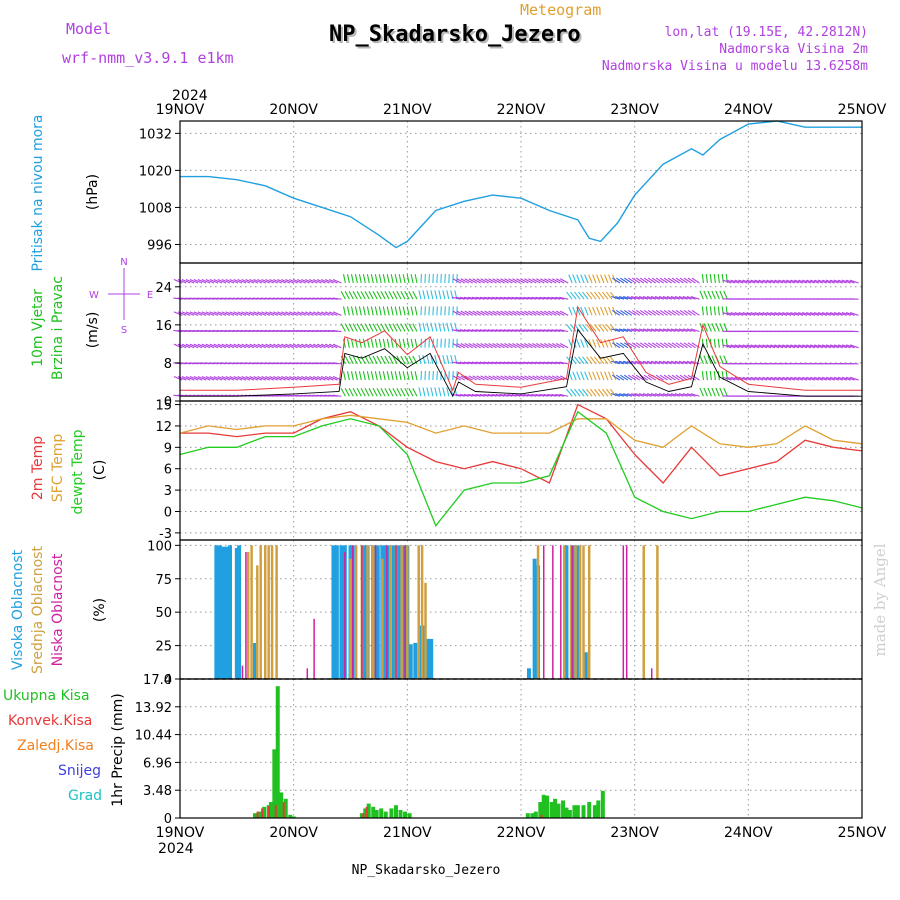  Describe the element at coordinates (180, 833) in the screenshot. I see `bottom-time-label: 19NOV` at that location.